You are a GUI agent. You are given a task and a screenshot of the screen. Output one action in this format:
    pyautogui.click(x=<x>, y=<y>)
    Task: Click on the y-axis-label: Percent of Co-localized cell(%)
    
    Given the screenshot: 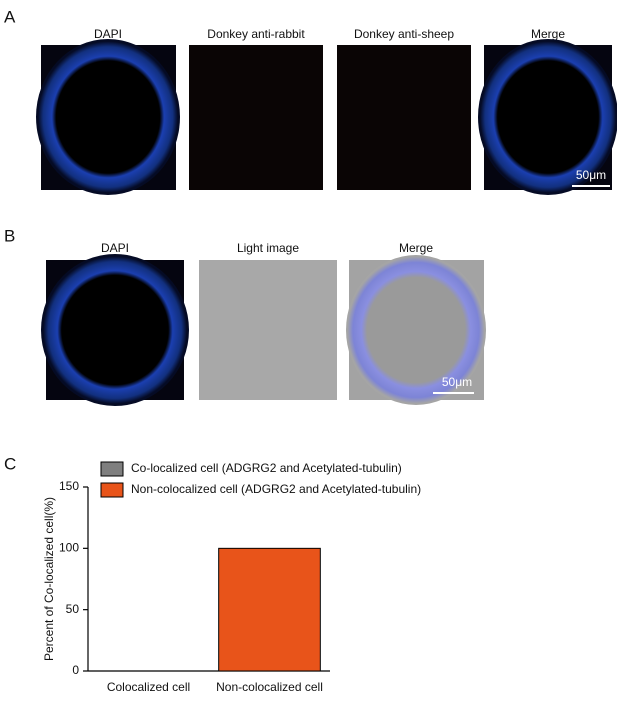 What is the action you would take?
    pyautogui.click(x=49, y=579)
    